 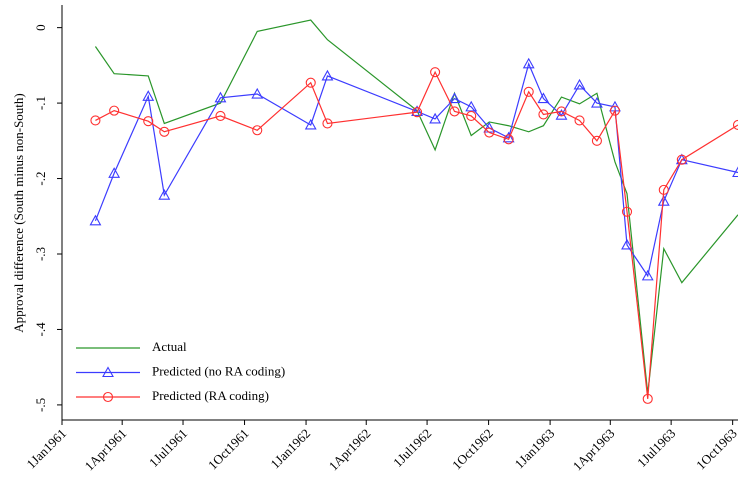 I want to click on x-tick-label: 1Apr1962, so click(x=350, y=450).